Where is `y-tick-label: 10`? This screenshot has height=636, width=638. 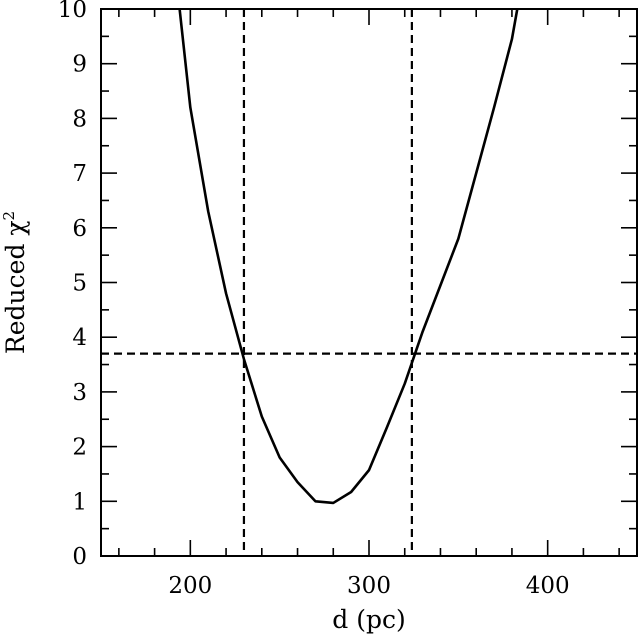
y-tick-label: 10 is located at coordinates (72, 11).